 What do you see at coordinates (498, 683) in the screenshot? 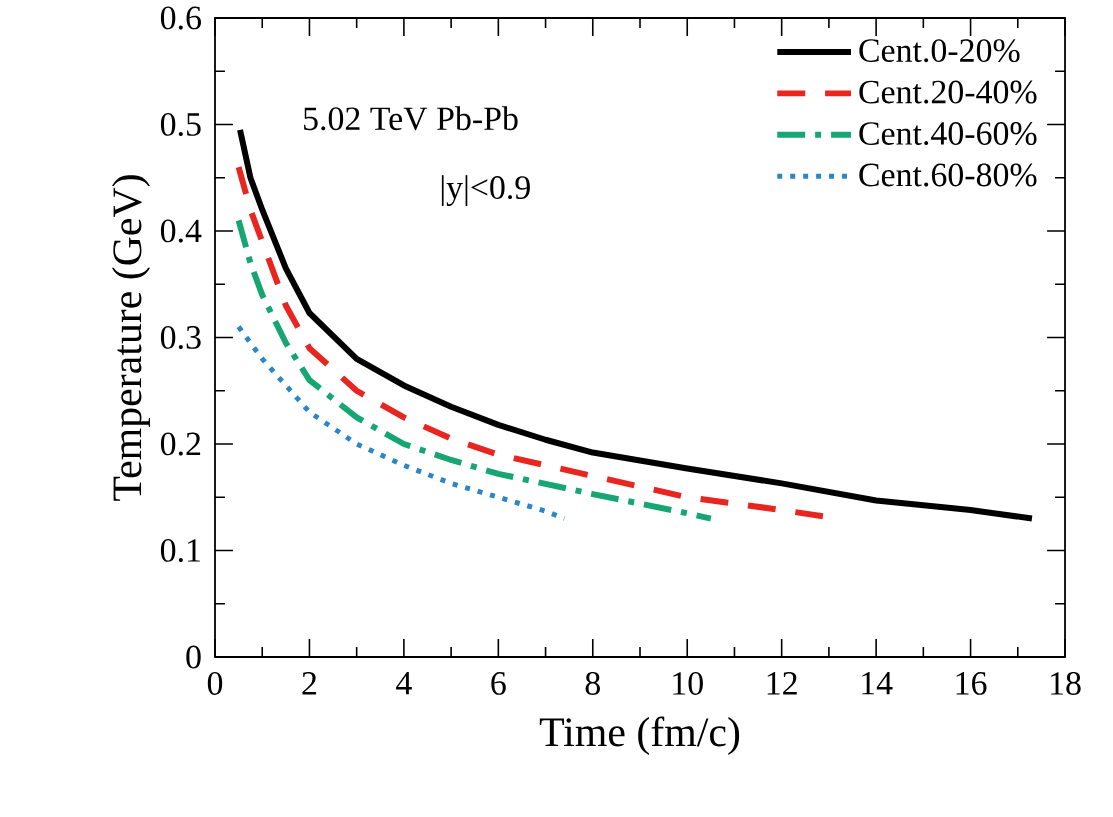
I see `x-tick-label: 6` at bounding box center [498, 683].